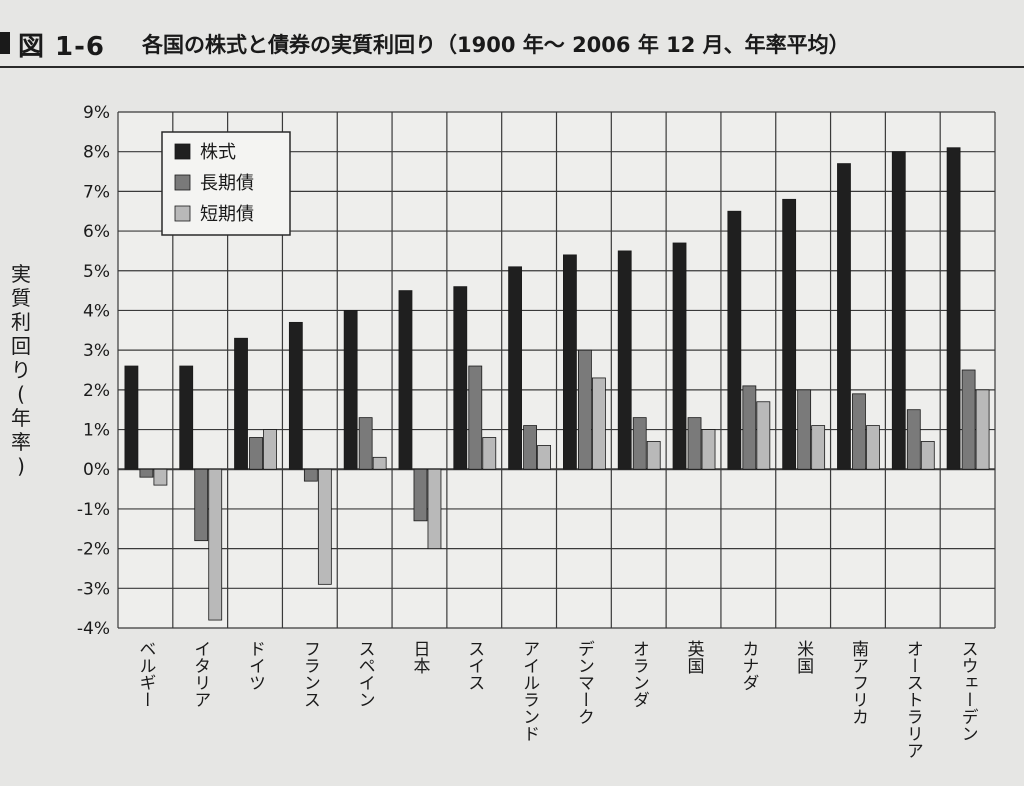 Image resolution: width=1024 pixels, height=786 pixels. Describe the element at coordinates (218, 152) in the screenshot. I see `legend-label: 株式` at that location.